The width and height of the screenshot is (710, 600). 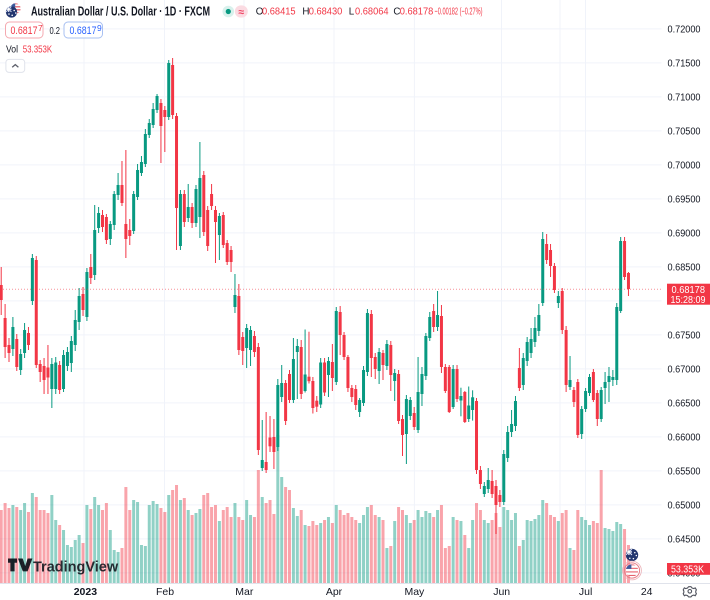 I want to click on svg-text: 0.70500, so click(x=684, y=132).